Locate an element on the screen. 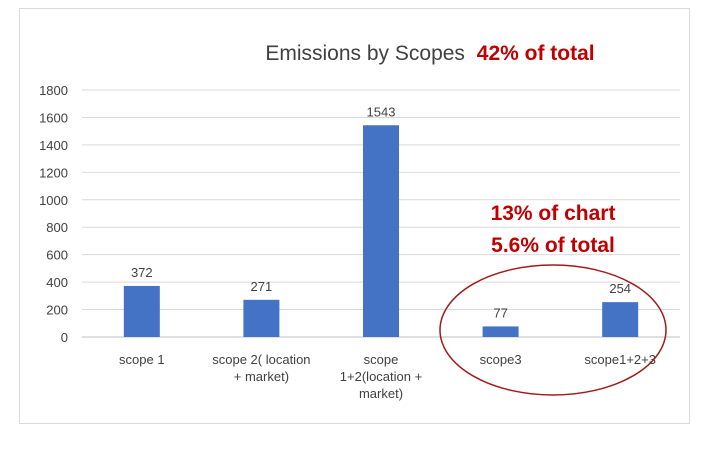  chart-title: Emissions by Scopes 42% of total is located at coordinates (429, 53).